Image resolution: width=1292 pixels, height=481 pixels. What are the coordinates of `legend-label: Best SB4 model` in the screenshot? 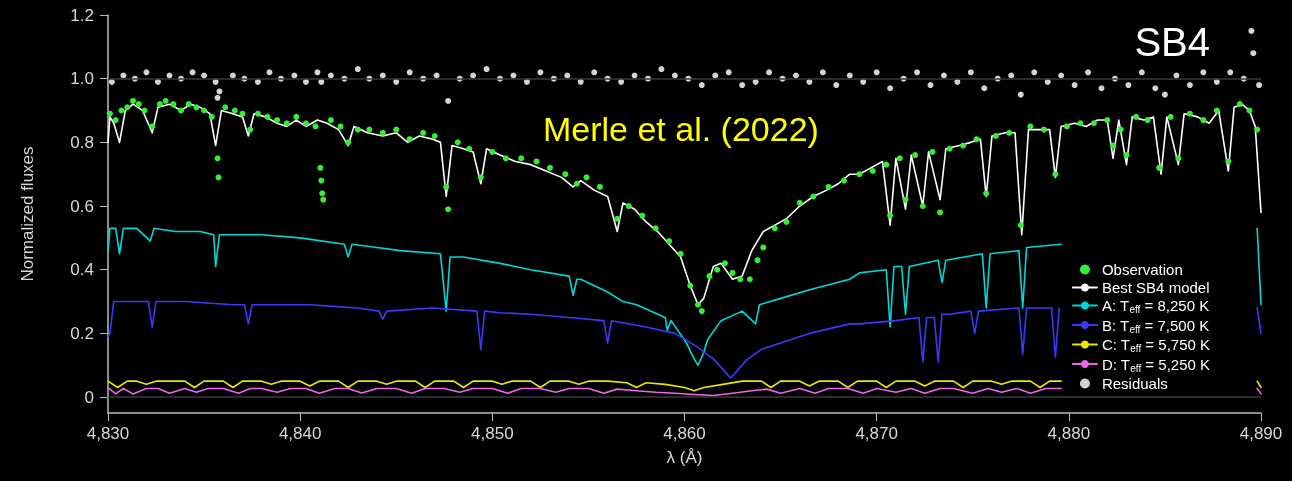 It's located at (1155, 287).